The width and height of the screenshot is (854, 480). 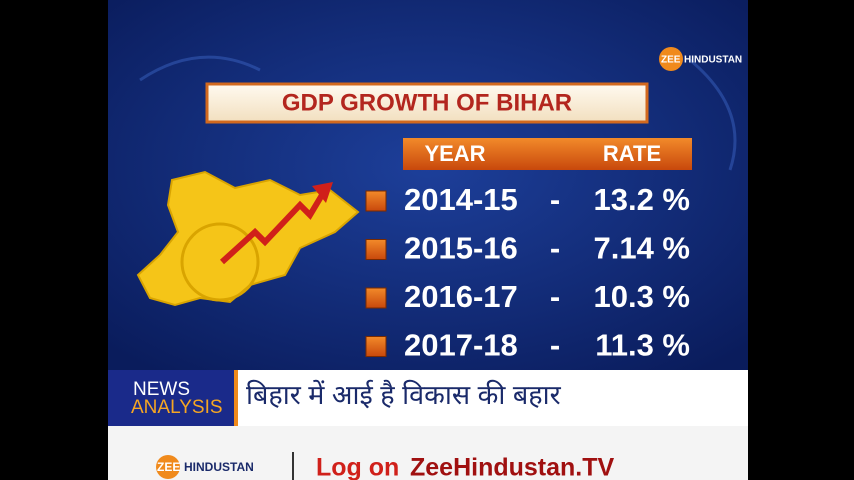 I want to click on row-year: 2014-15, so click(x=461, y=199).